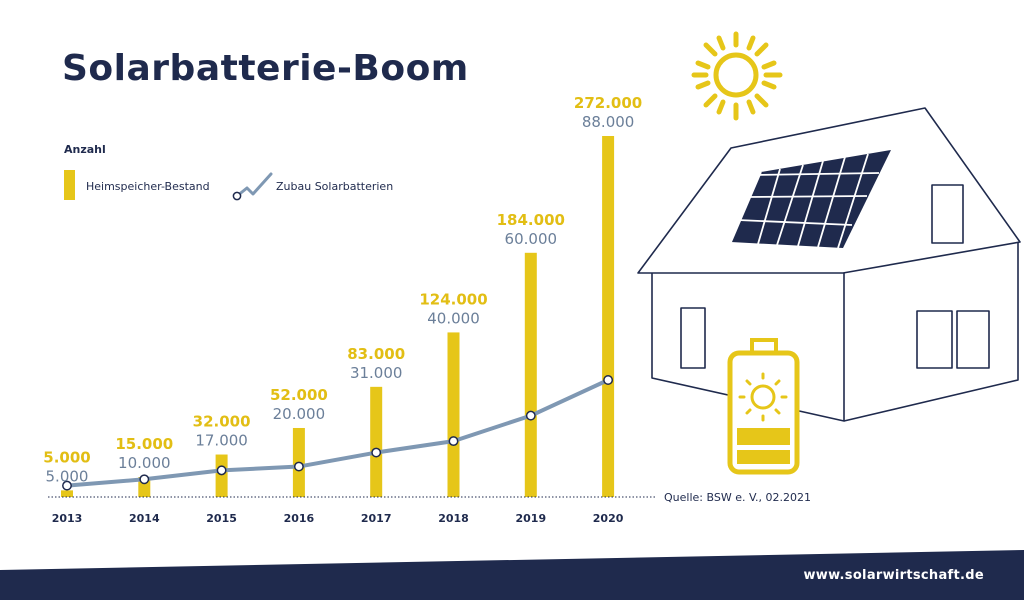 Image resolution: width=1024 pixels, height=600 pixels. Describe the element at coordinates (608, 380) in the screenshot. I see `line-point-2020` at that location.